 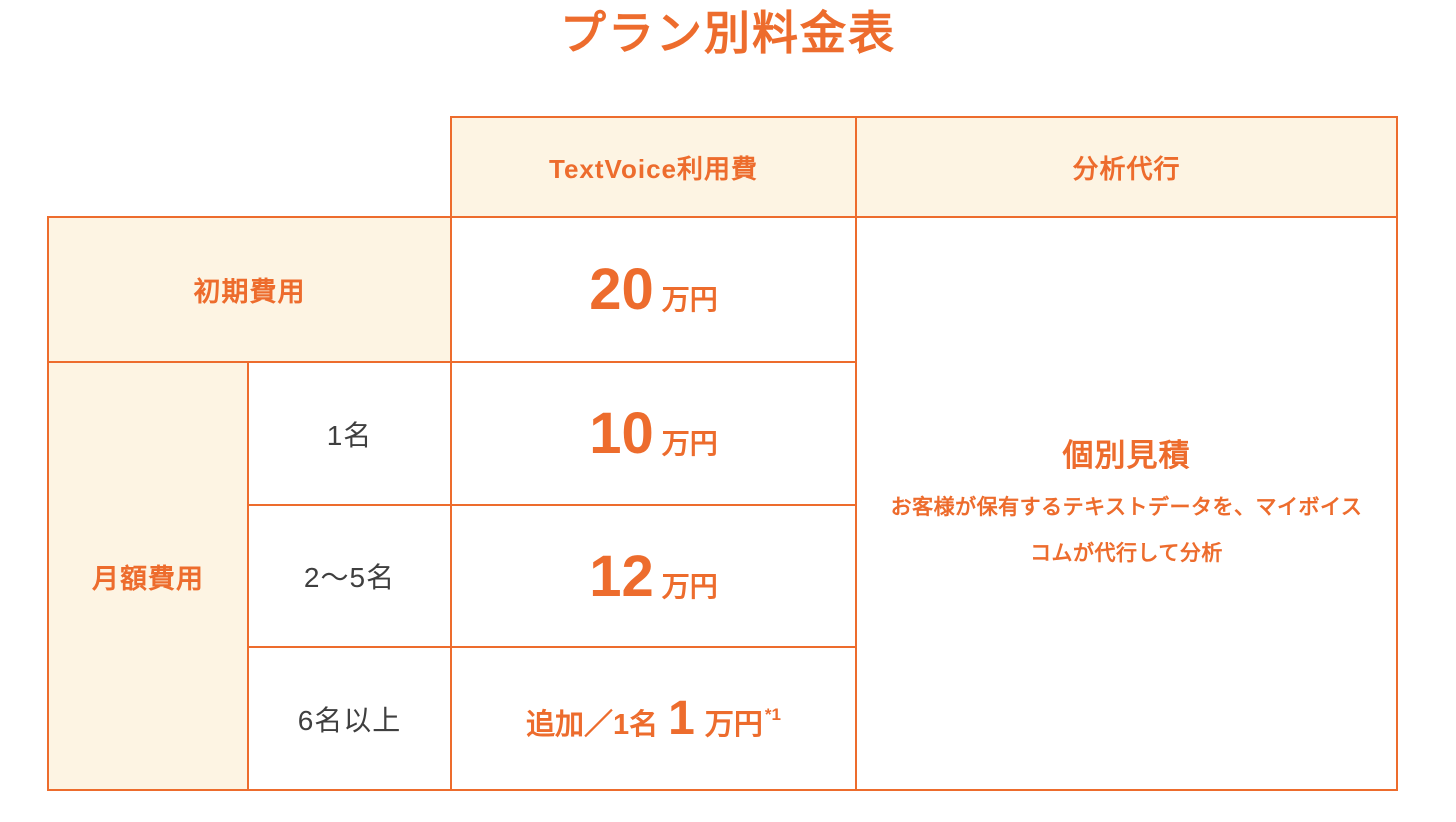 I want to click on tier-label-6-plus-persons: 6名以上, so click(x=349, y=718).